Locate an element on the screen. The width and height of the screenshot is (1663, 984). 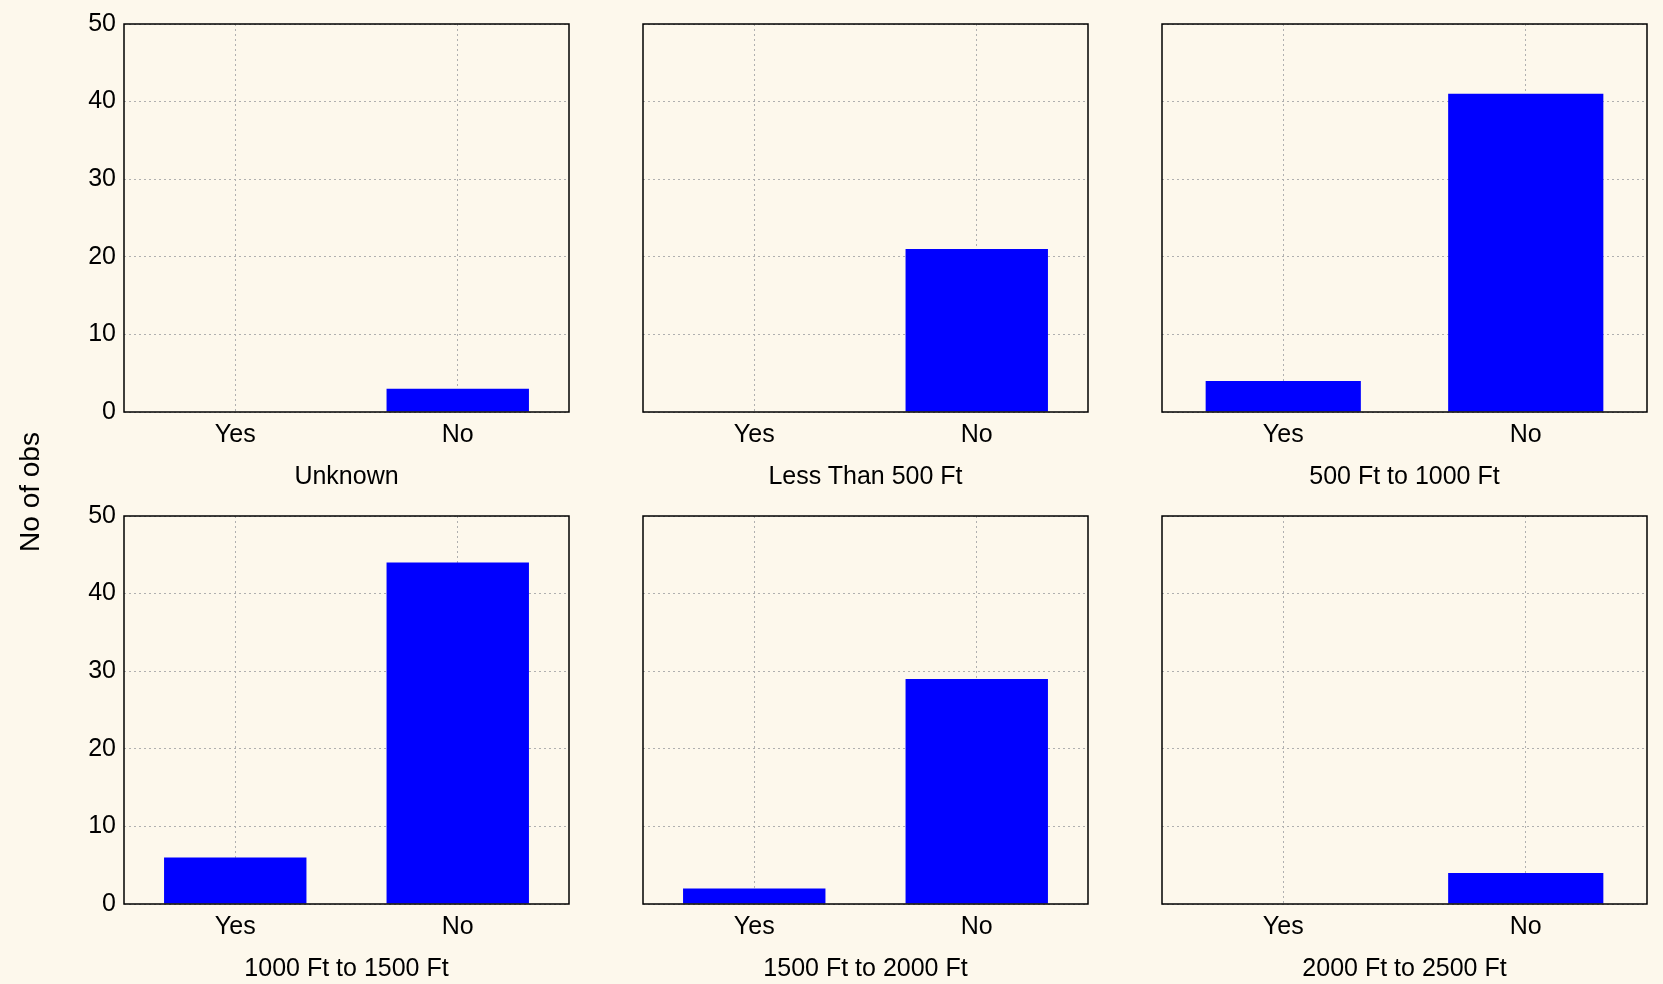
x-axis-title: 1500 Ft to 2000 Ft is located at coordinates (865, 966).